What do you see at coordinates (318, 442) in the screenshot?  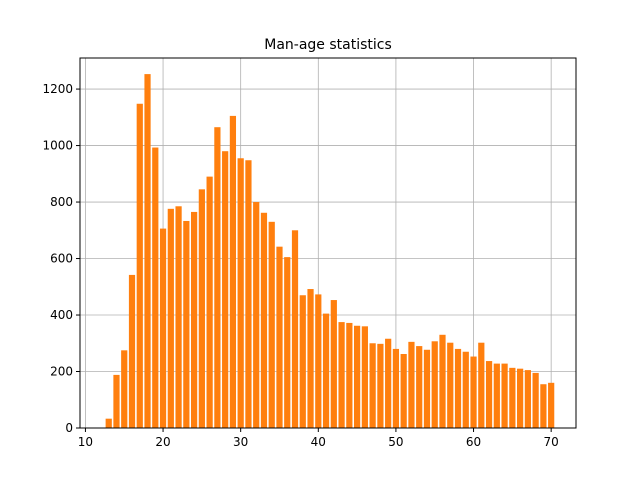 I see `x-tick-label: 40` at bounding box center [318, 442].